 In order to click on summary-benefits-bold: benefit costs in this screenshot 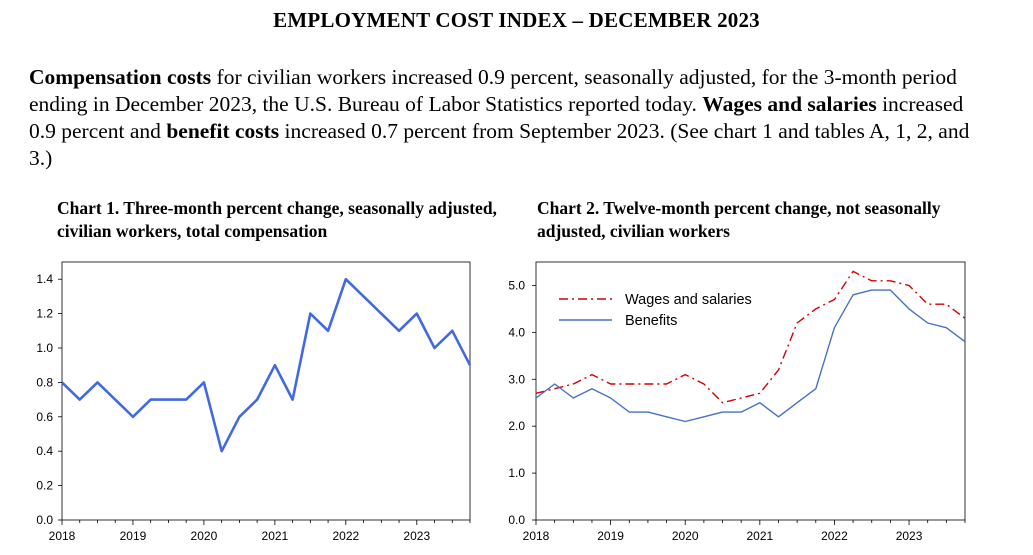, I will do `click(223, 131)`.